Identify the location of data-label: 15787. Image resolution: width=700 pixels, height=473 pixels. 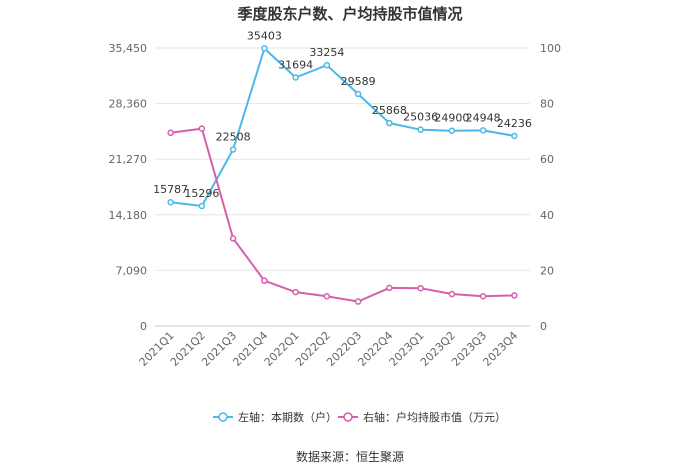
(170, 189).